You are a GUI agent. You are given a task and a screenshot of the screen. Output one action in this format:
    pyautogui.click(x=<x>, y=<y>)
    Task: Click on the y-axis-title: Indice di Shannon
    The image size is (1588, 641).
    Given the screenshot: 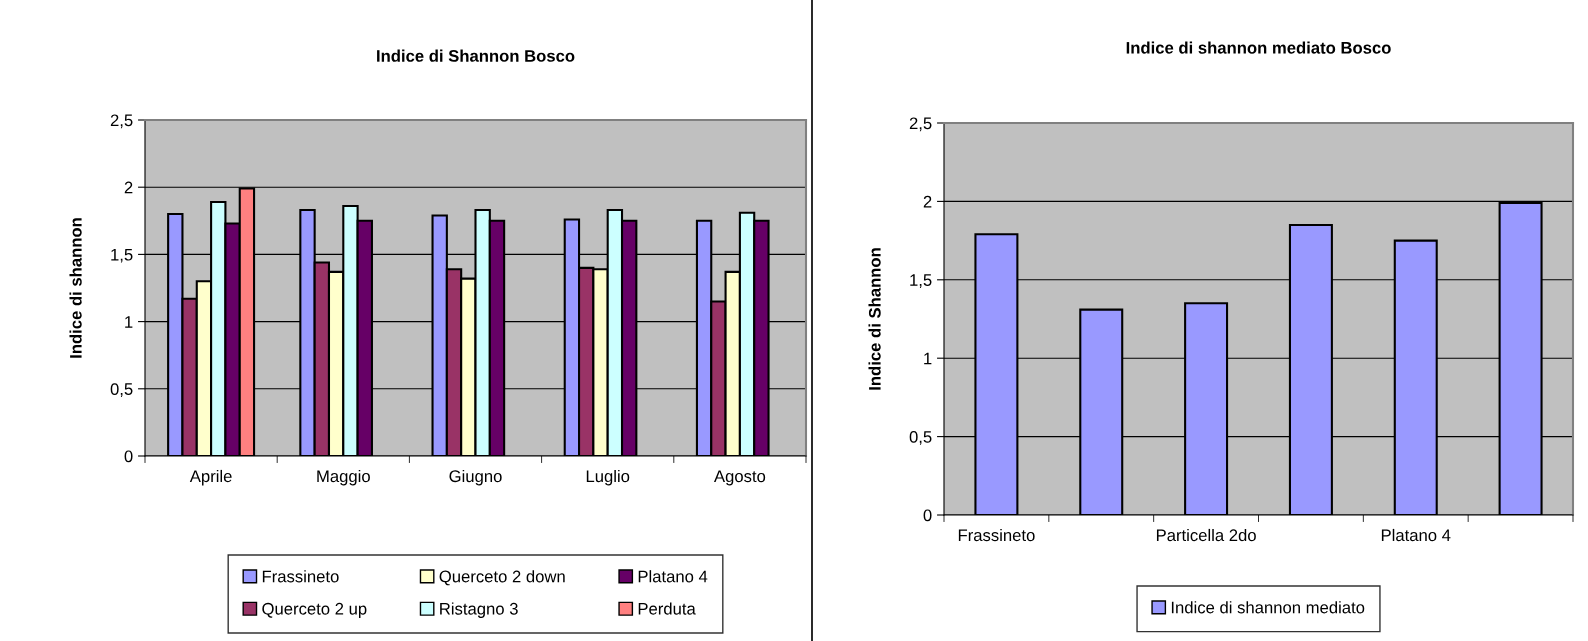 What is the action you would take?
    pyautogui.click(x=874, y=319)
    